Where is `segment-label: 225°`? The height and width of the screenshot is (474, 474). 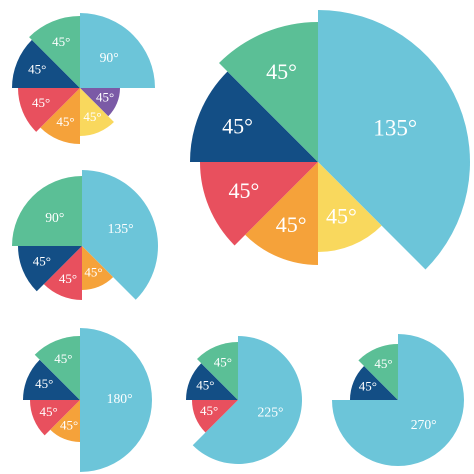 segment-label: 225° is located at coordinates (271, 412).